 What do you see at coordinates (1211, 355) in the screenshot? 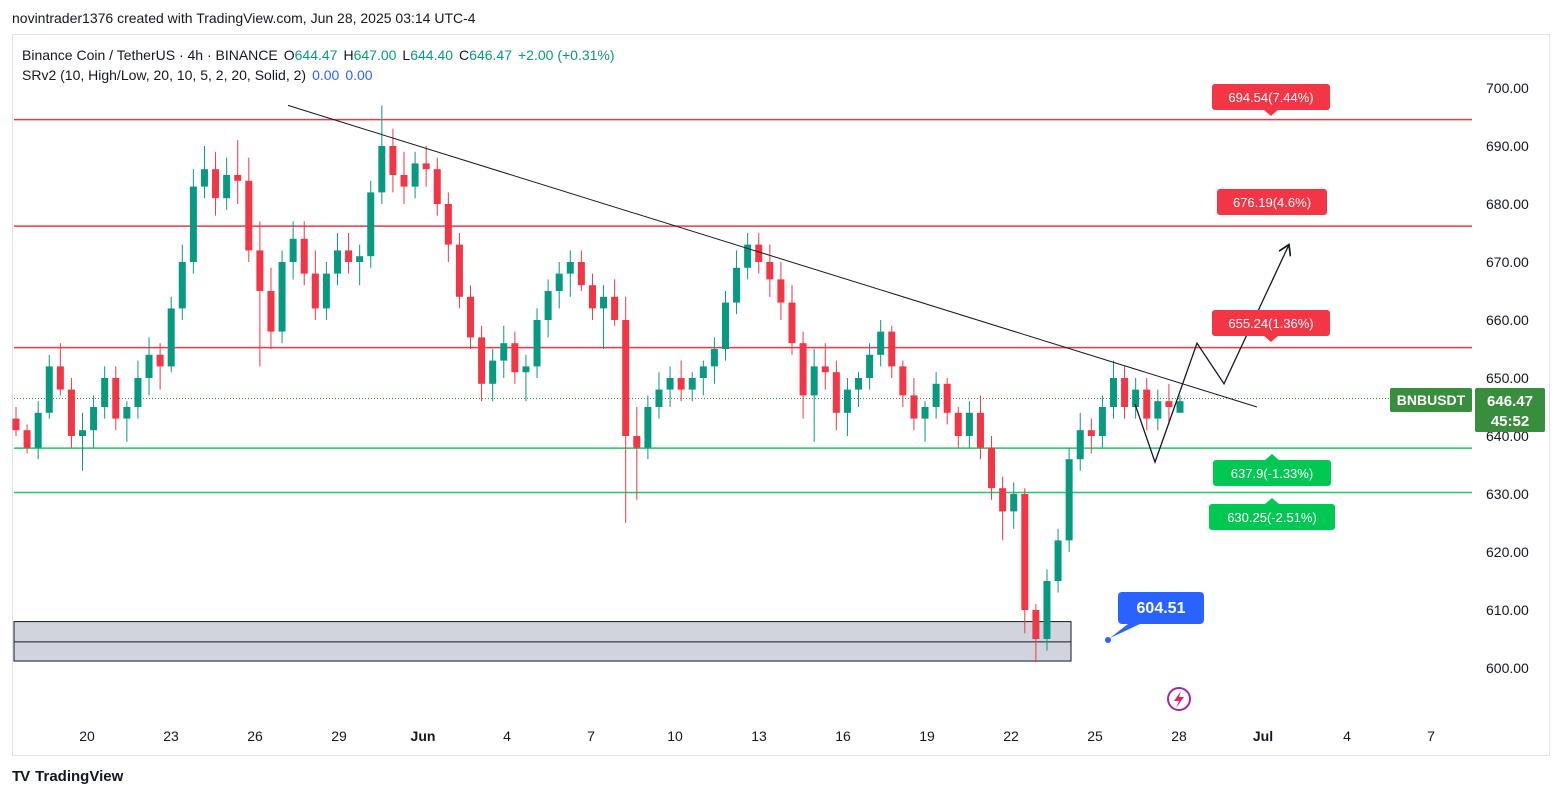
I see `projection-path` at bounding box center [1211, 355].